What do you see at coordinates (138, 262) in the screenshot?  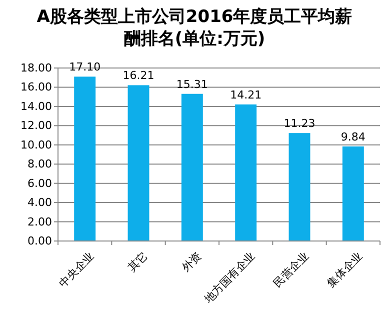 I see `x-tick-label: 其它` at bounding box center [138, 262].